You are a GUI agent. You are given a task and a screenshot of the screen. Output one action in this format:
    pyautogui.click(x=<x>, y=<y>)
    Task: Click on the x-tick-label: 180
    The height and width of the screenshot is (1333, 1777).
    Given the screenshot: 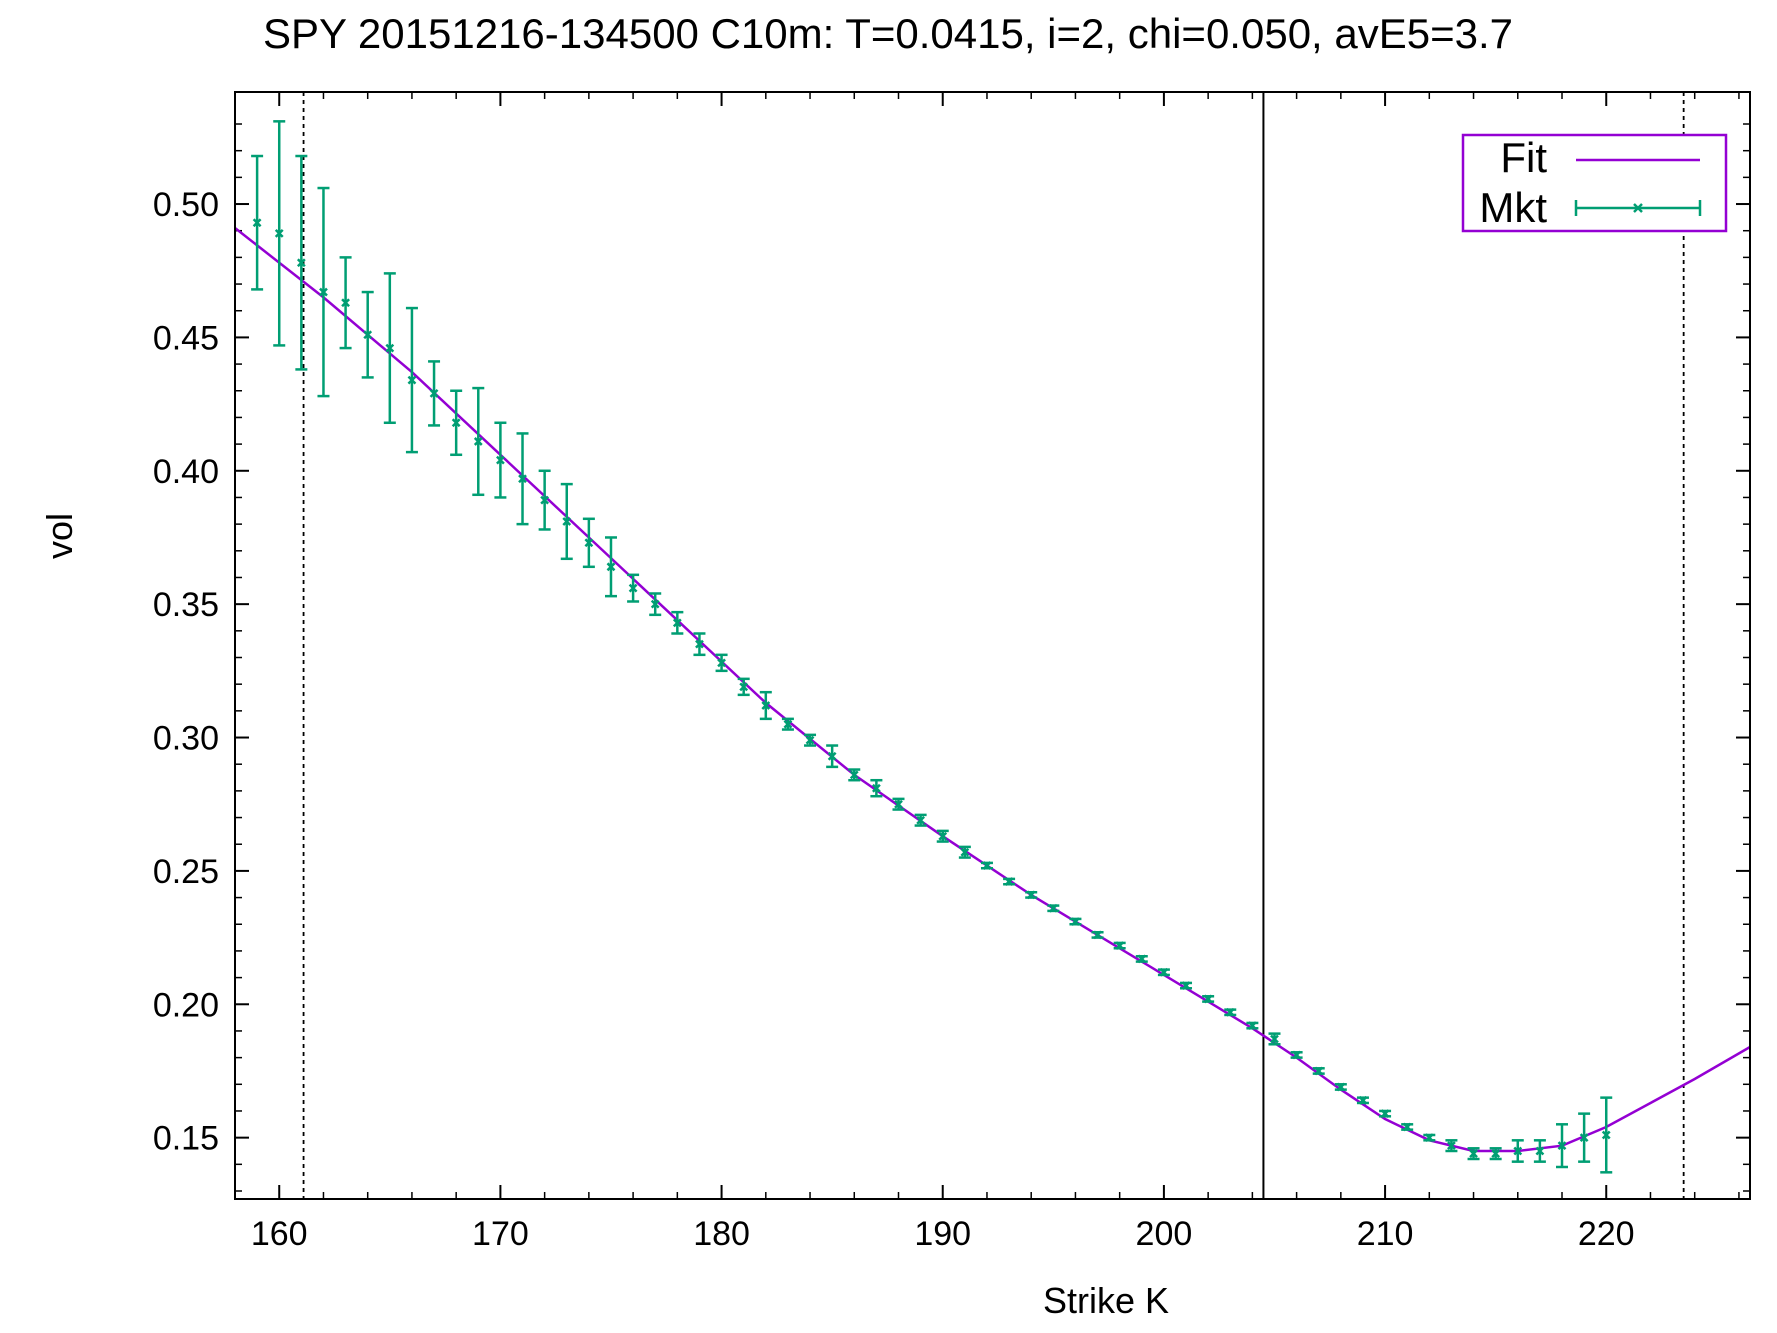 What is the action you would take?
    pyautogui.click(x=721, y=1234)
    